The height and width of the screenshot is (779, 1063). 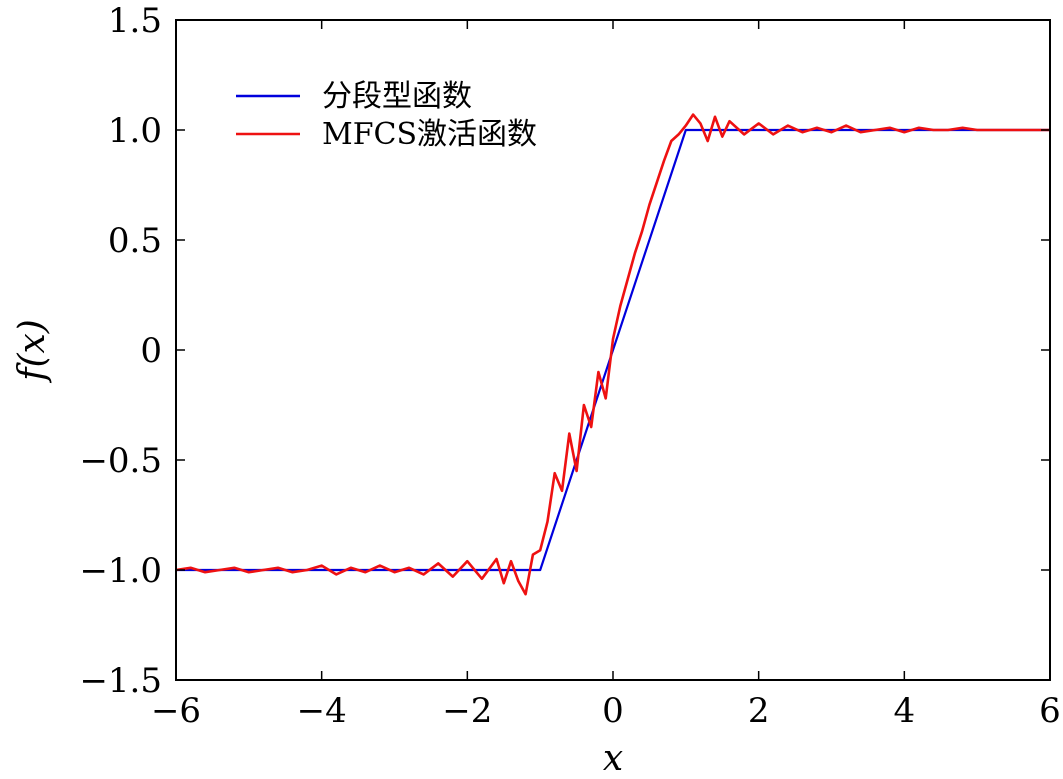 I want to click on legend-label-2: MFCS激活函数, so click(x=429, y=134).